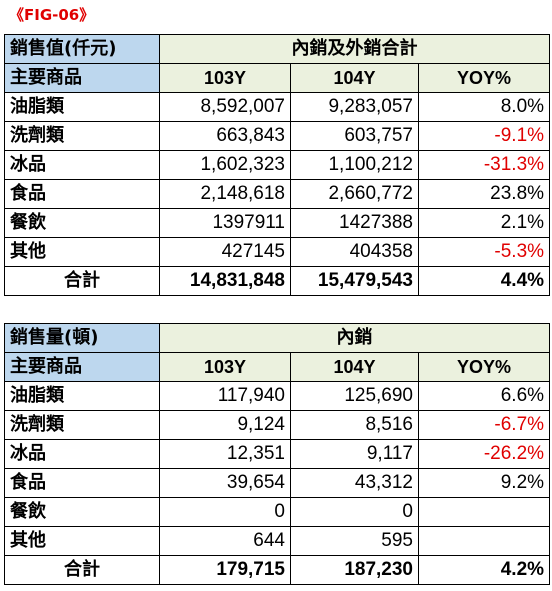 The height and width of the screenshot is (591, 552). What do you see at coordinates (225, 396) in the screenshot?
I see `value-103y: 117,940` at bounding box center [225, 396].